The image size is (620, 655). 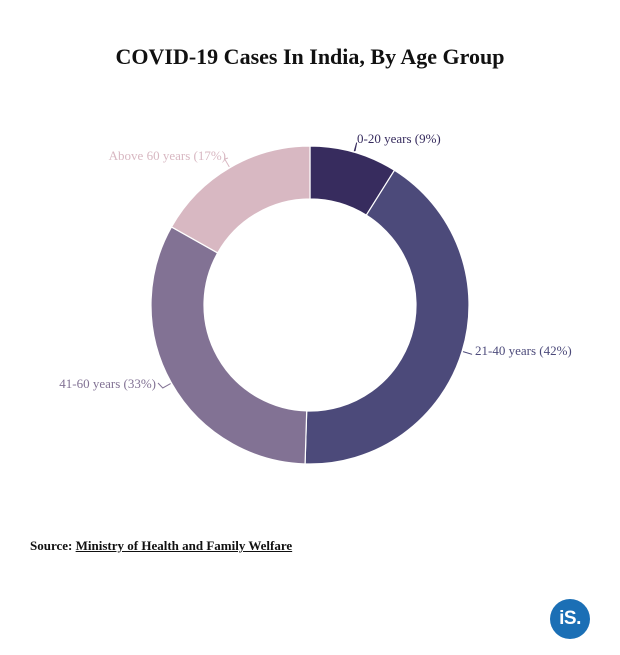 What do you see at coordinates (523, 350) in the screenshot?
I see `slice-label: 21-40 years (42%)` at bounding box center [523, 350].